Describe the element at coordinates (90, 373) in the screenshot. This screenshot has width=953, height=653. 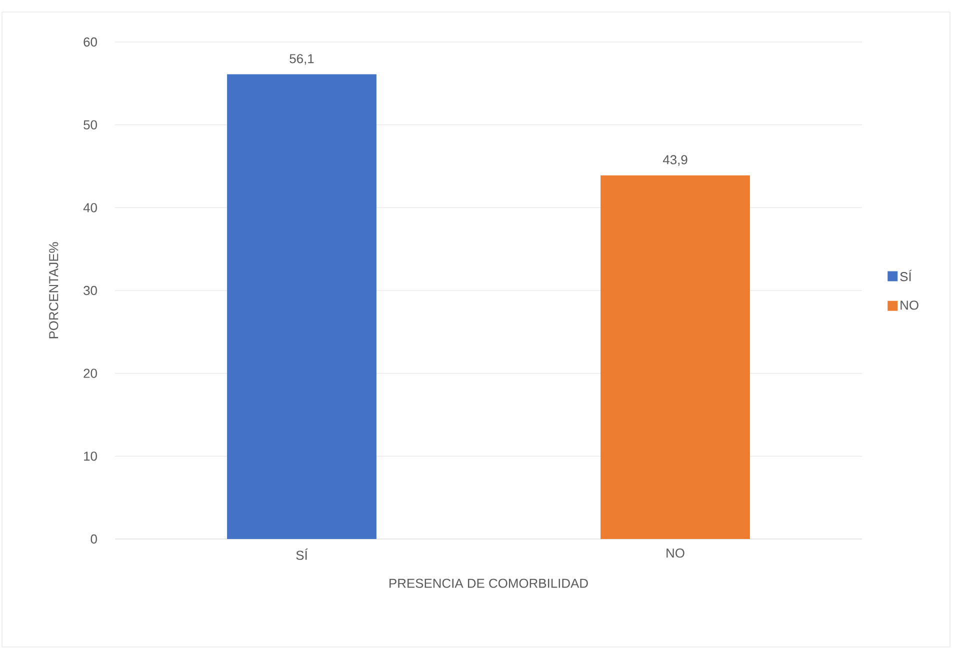
I see `y-tick-label: 20` at that location.